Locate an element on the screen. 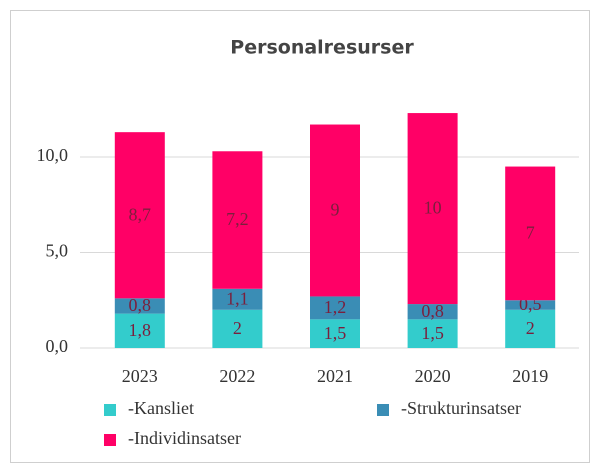  data-label: 10 is located at coordinates (433, 208).